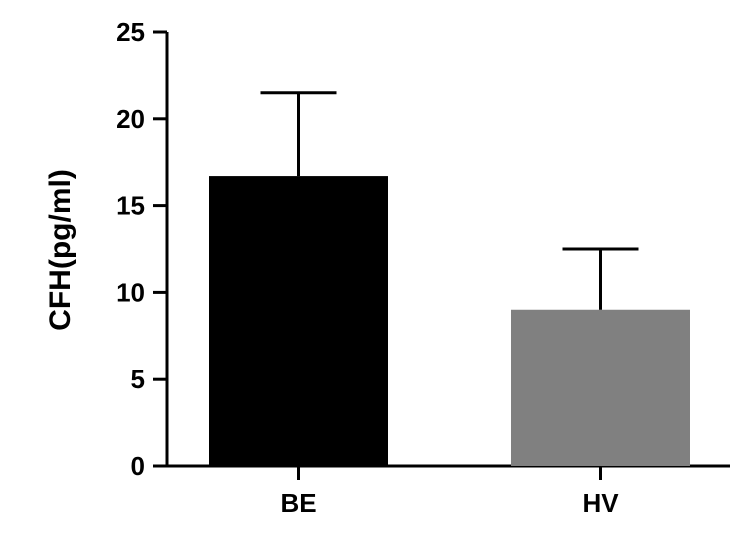 The width and height of the screenshot is (755, 539). Describe the element at coordinates (130, 206) in the screenshot. I see `y-tick-label: 15` at that location.